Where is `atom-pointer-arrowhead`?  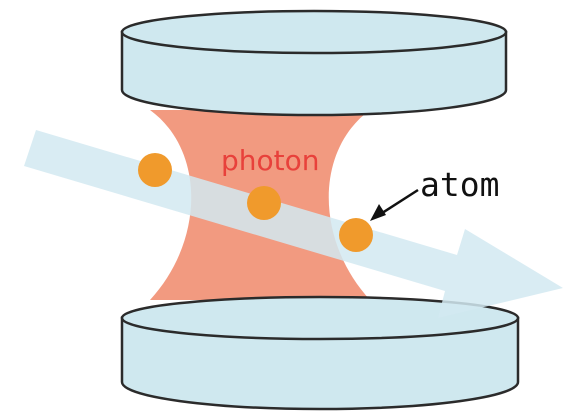 atom-pointer-arrowhead is located at coordinates (378, 212).